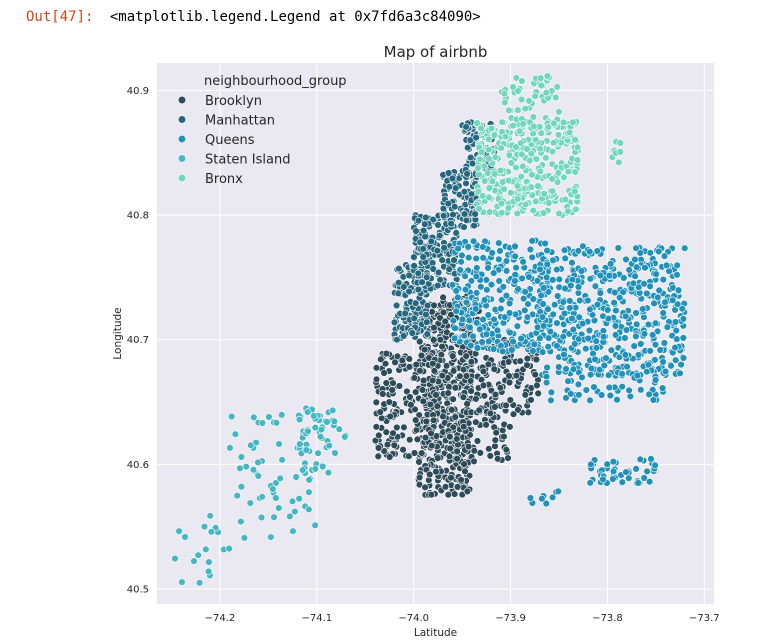 The width and height of the screenshot is (772, 644). Describe the element at coordinates (138, 590) in the screenshot. I see `y-tick-label: 40.5` at that location.